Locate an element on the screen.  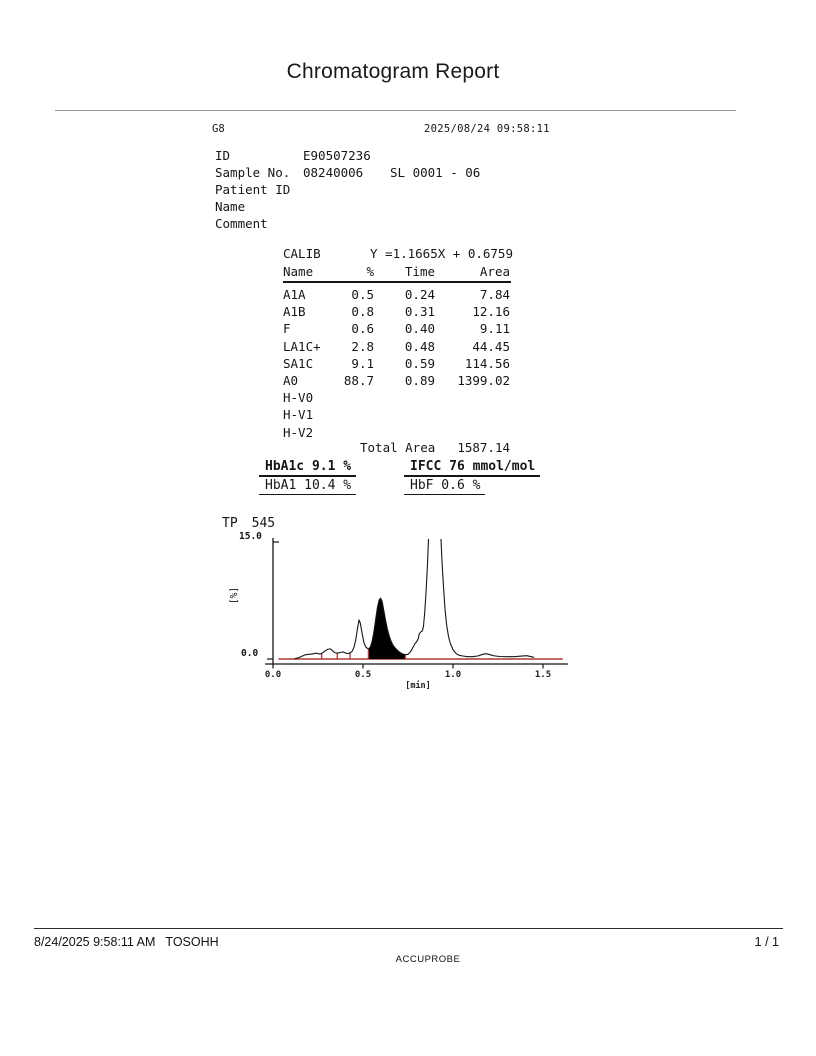
field-row-sample-no: Sample No. 08240006 SL 0001 - 06 is located at coordinates (425, 172).